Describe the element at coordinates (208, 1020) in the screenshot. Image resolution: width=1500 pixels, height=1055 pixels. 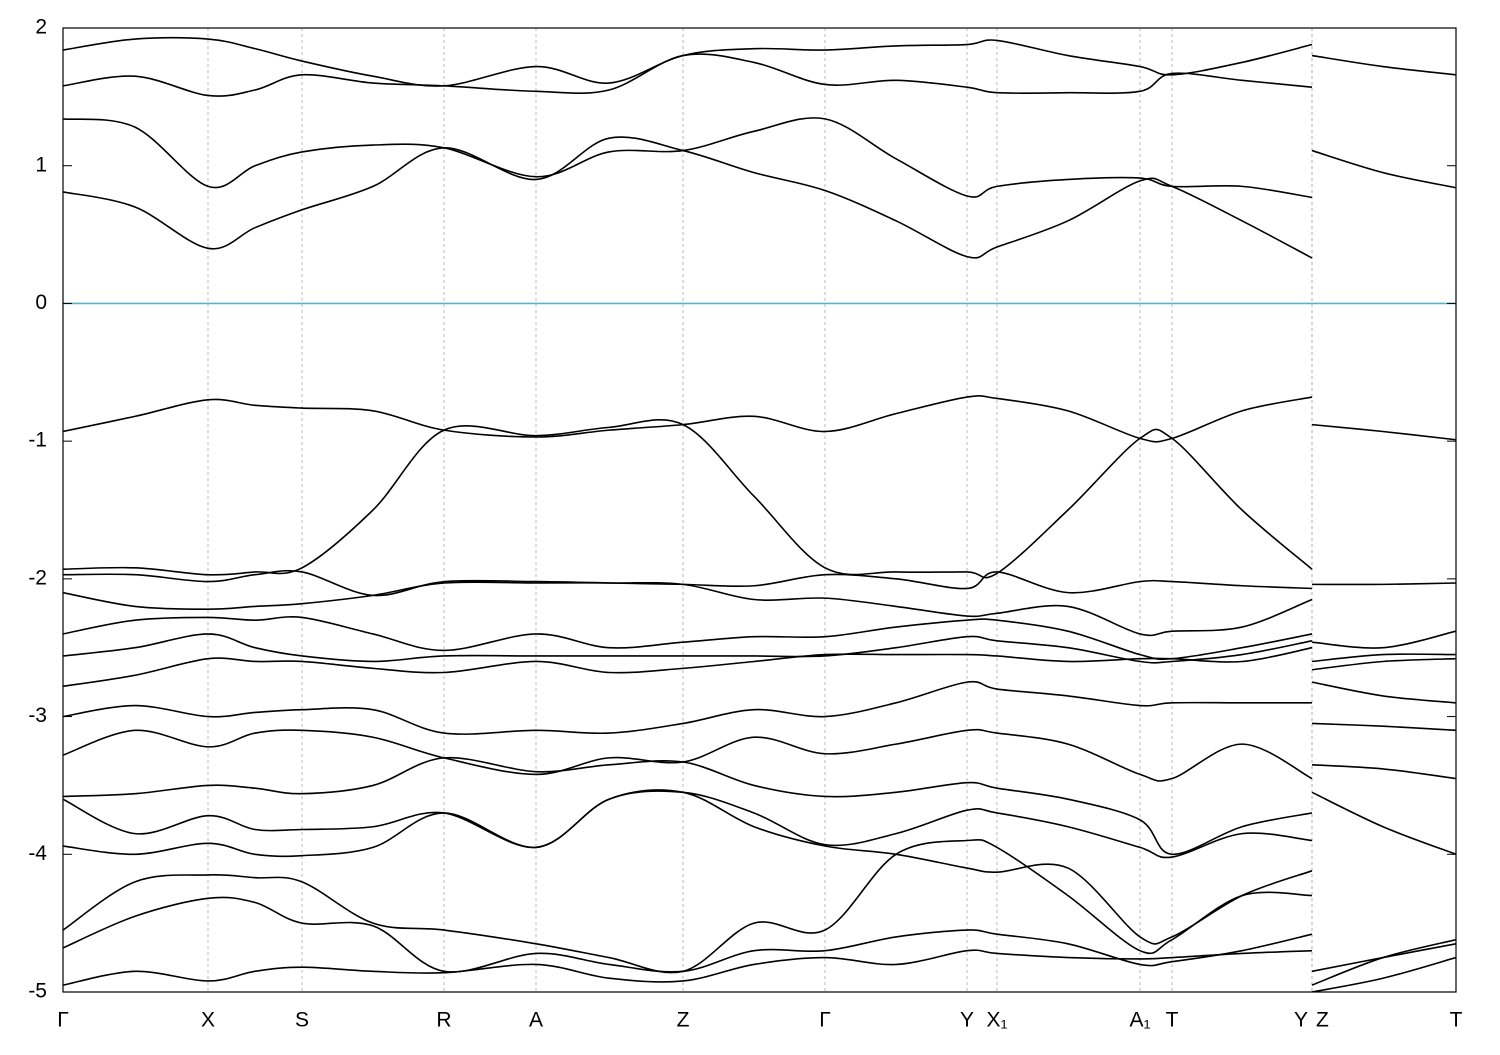
I see `x-tick-label: X` at that location.